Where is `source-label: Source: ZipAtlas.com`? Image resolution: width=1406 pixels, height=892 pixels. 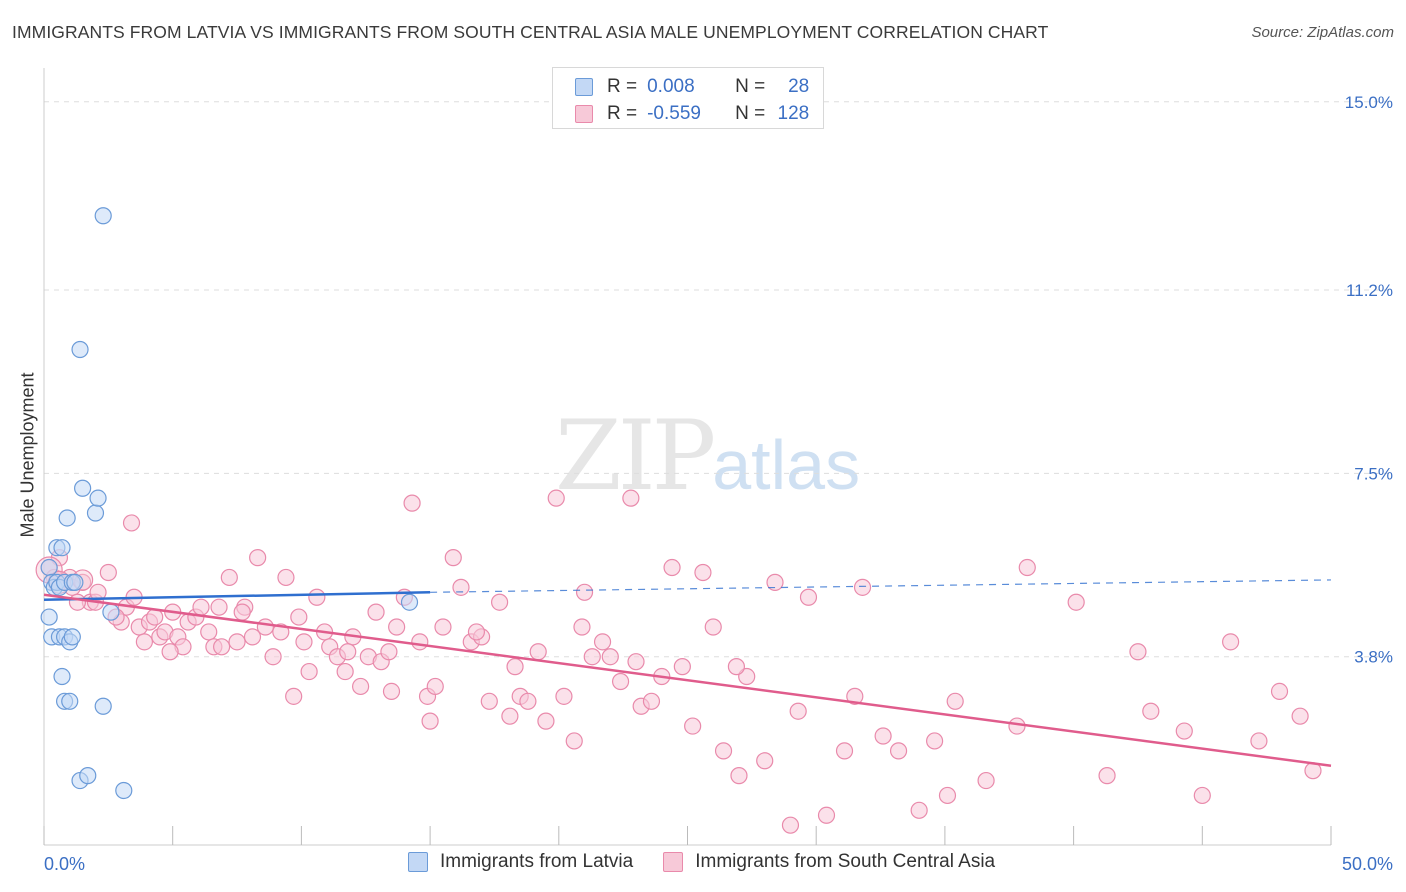 source-label: Source: ZipAtlas.com is located at coordinates (1322, 32).